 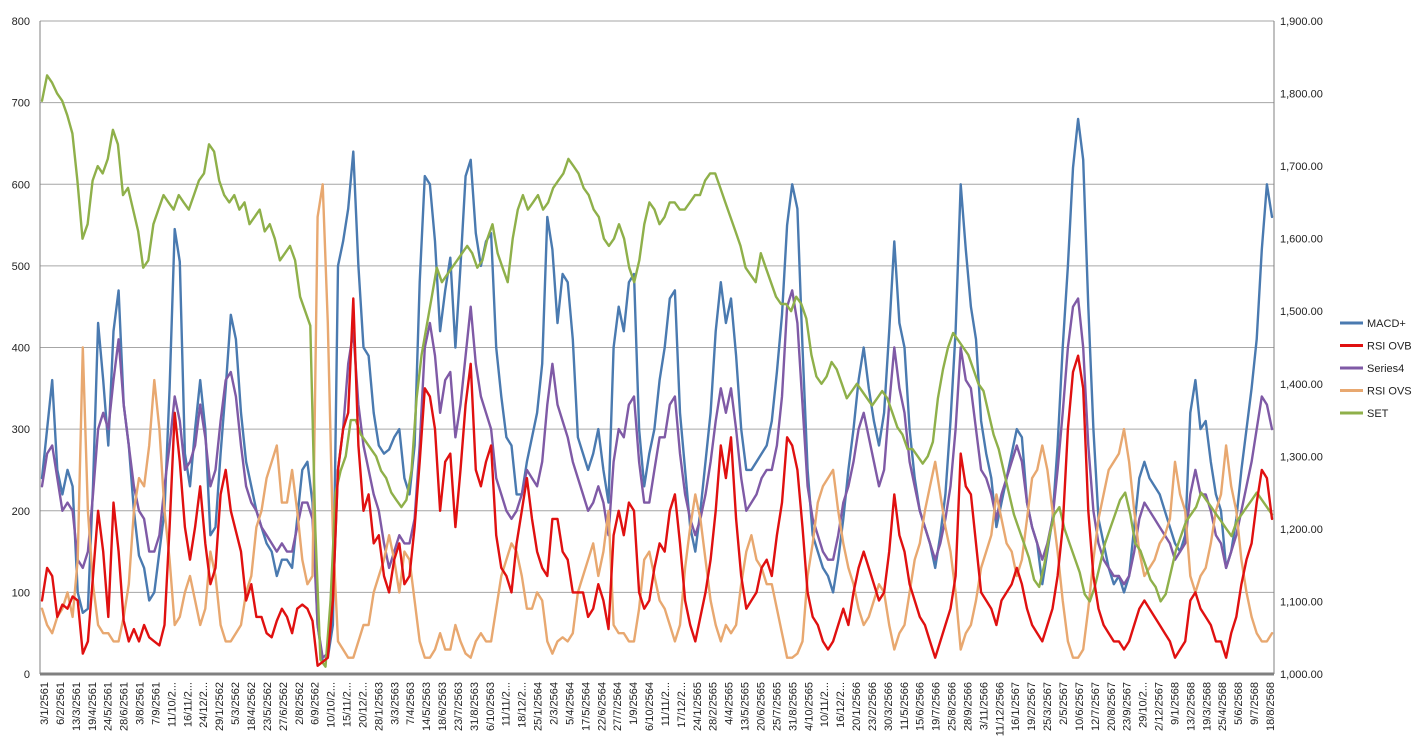 What do you see at coordinates (650, 706) in the screenshot?
I see `x-tick-label: 6/10/2564` at bounding box center [650, 706].